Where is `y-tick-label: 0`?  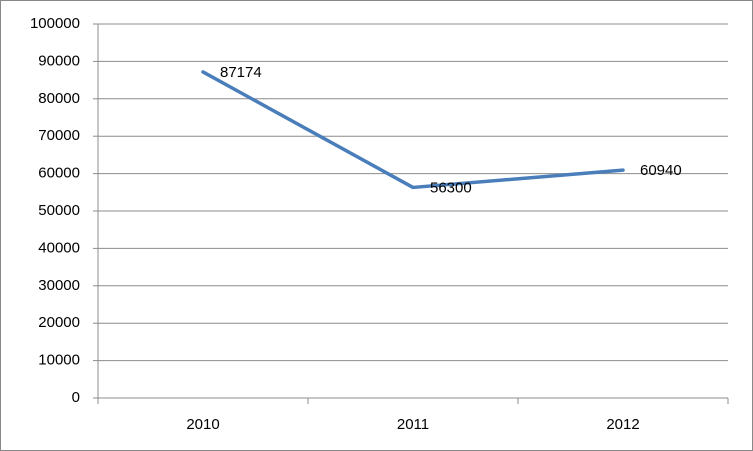
y-tick-label: 0 is located at coordinates (76, 397).